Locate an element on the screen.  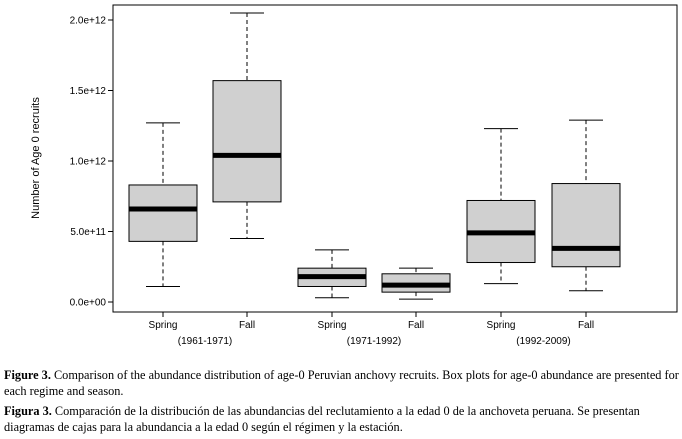
regime-label: (1971-1992) is located at coordinates (374, 341).